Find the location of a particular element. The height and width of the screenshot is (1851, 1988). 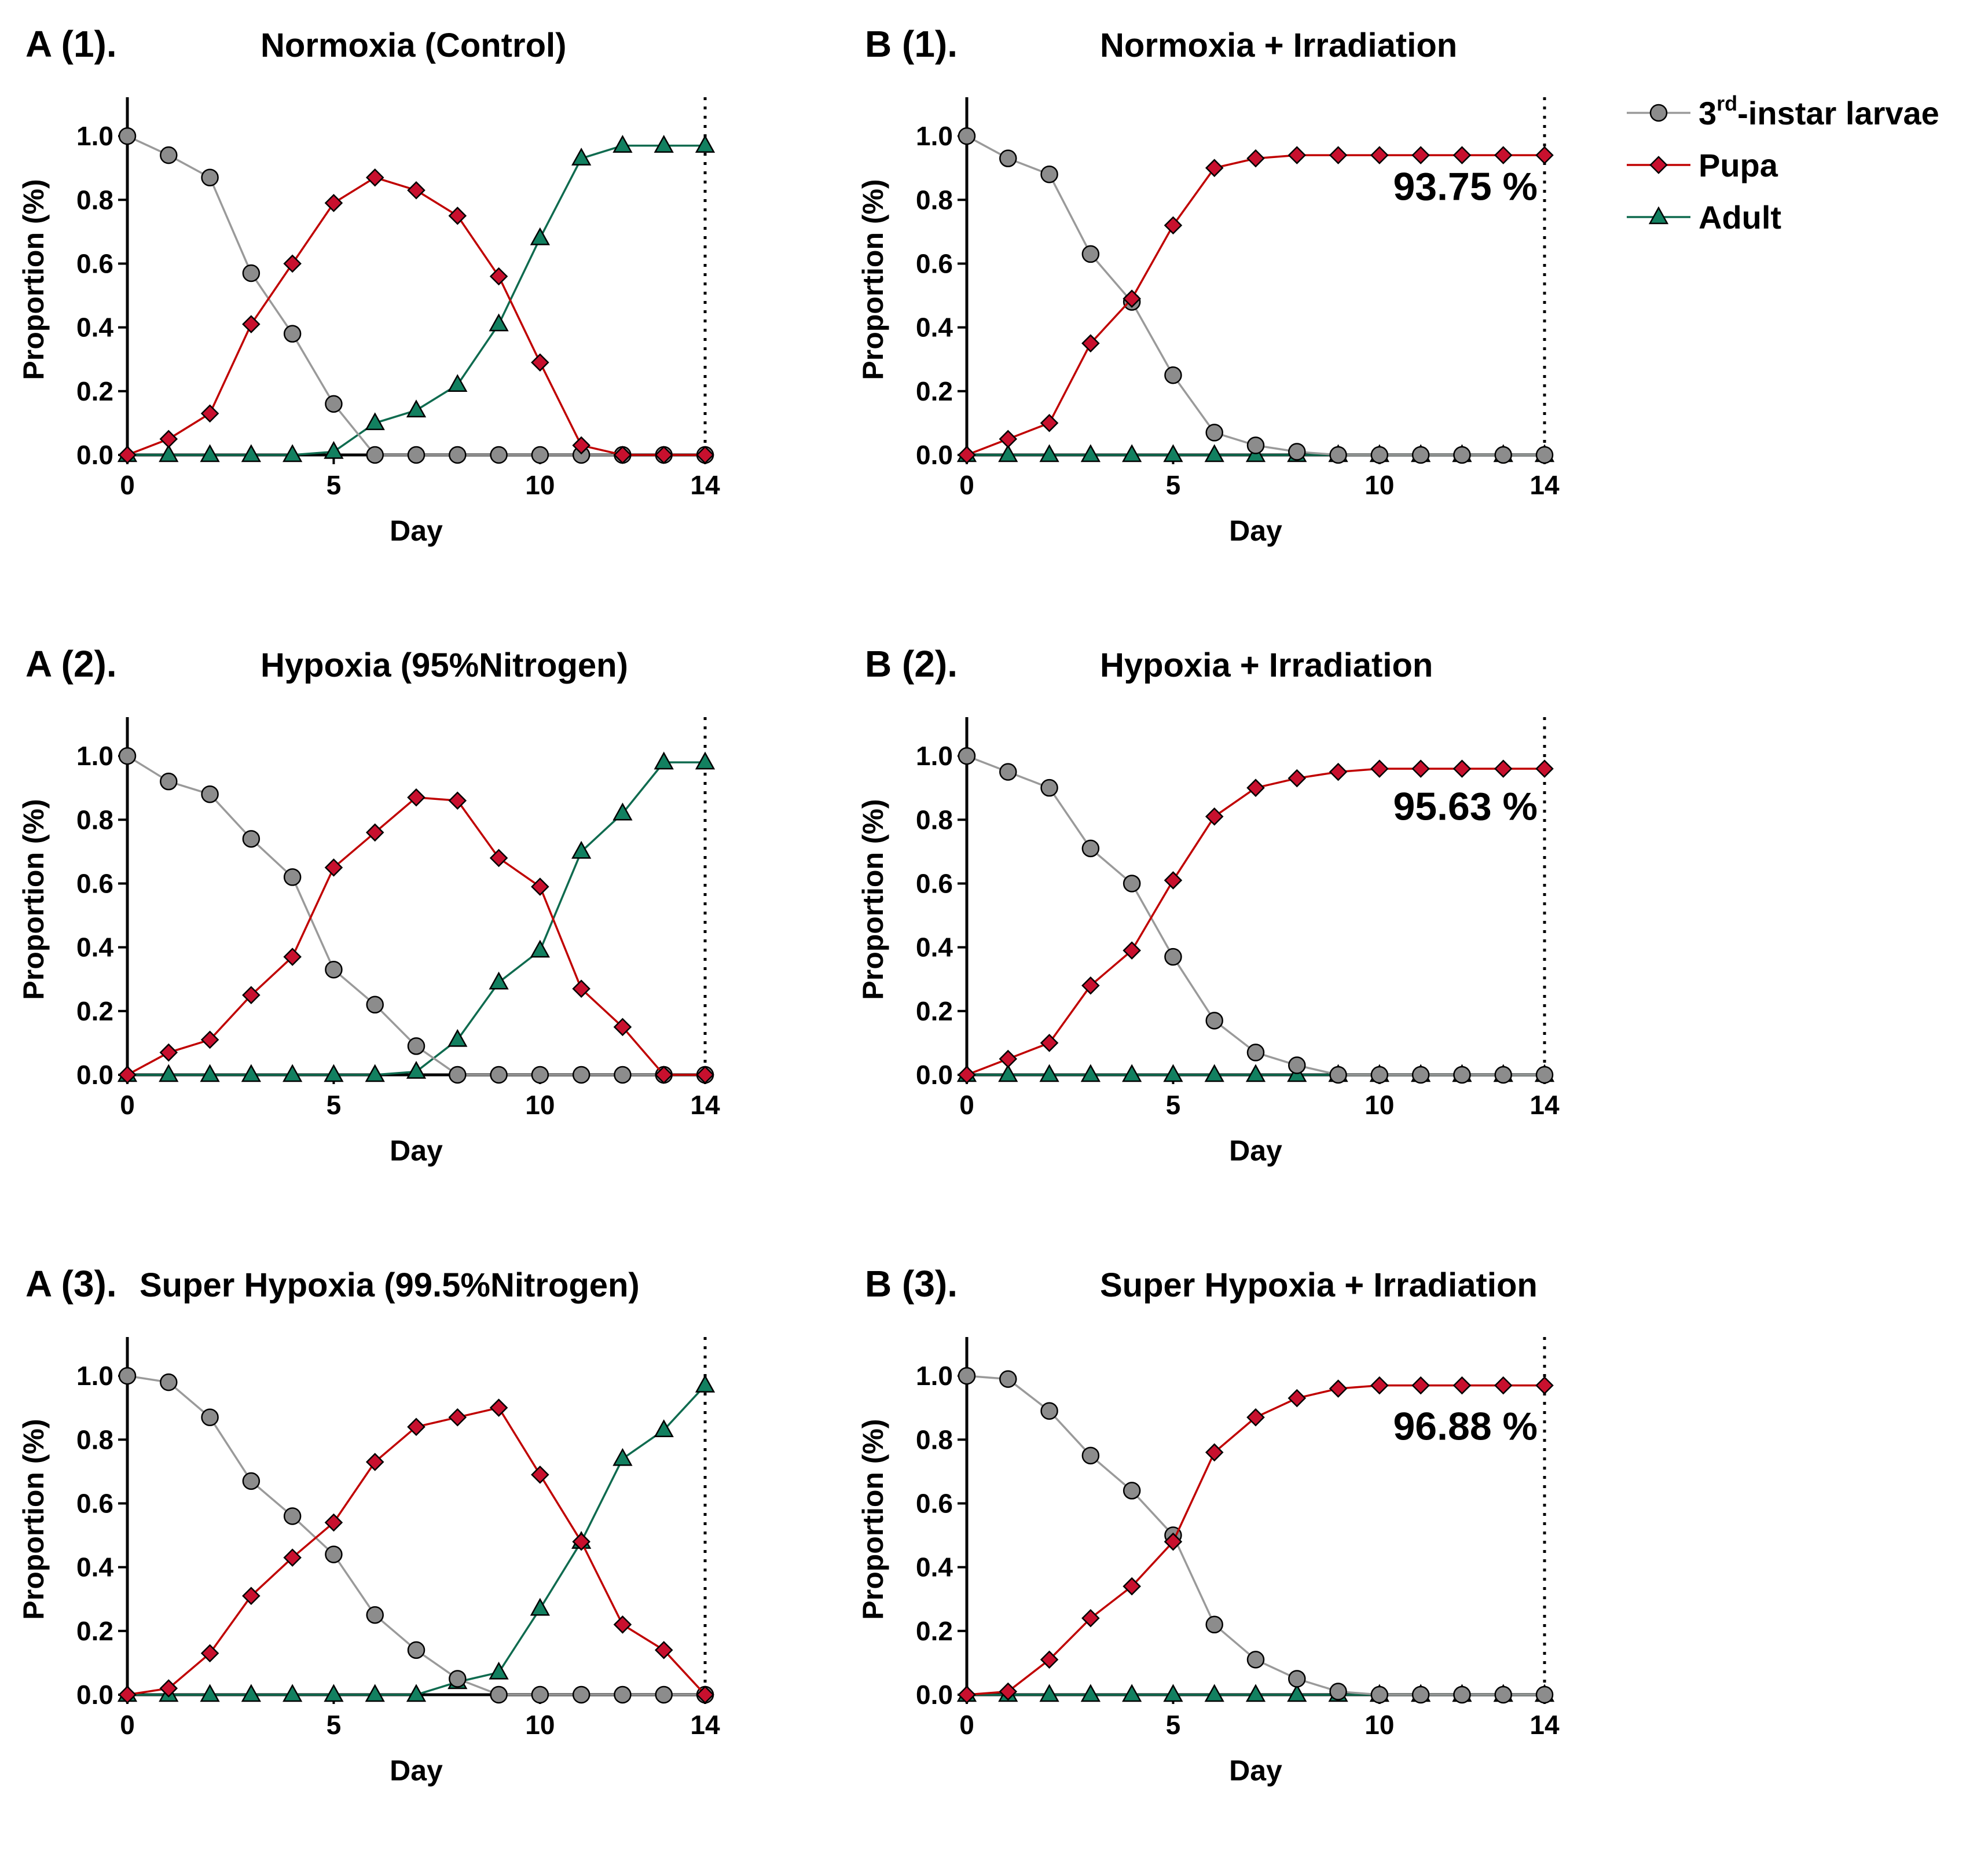

panel-title: Normoxia + Irradiation is located at coordinates (1278, 45).